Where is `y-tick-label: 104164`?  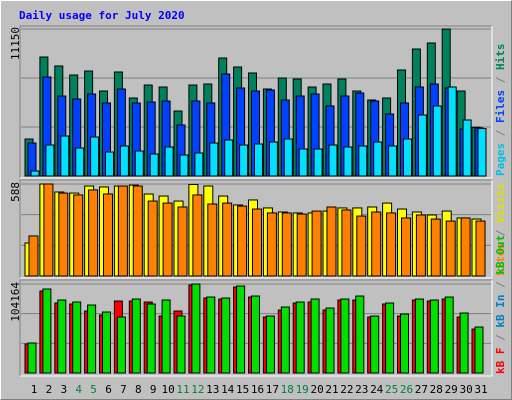 y-tick-label: 104164 is located at coordinates (15, 302).